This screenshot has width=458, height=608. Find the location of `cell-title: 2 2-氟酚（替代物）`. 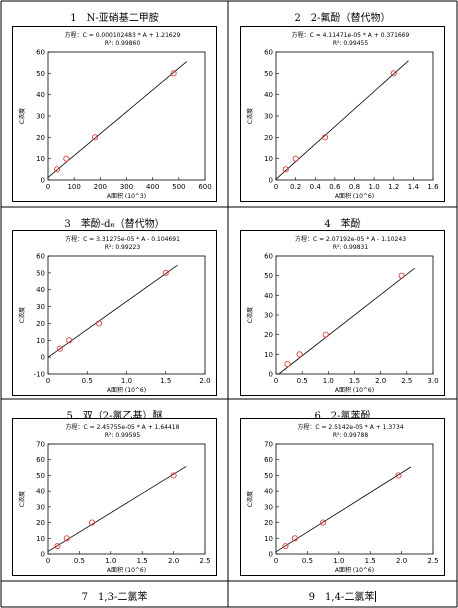

cell-title: 2 2-氟酚（替代物） is located at coordinates (342, 18).